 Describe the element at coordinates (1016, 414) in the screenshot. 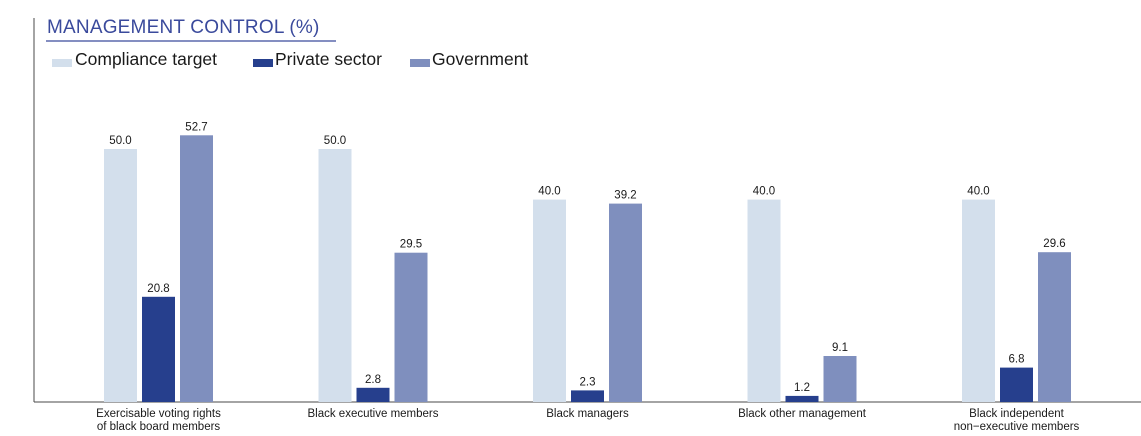

I see `category-label-5-line-1: Black independent` at that location.